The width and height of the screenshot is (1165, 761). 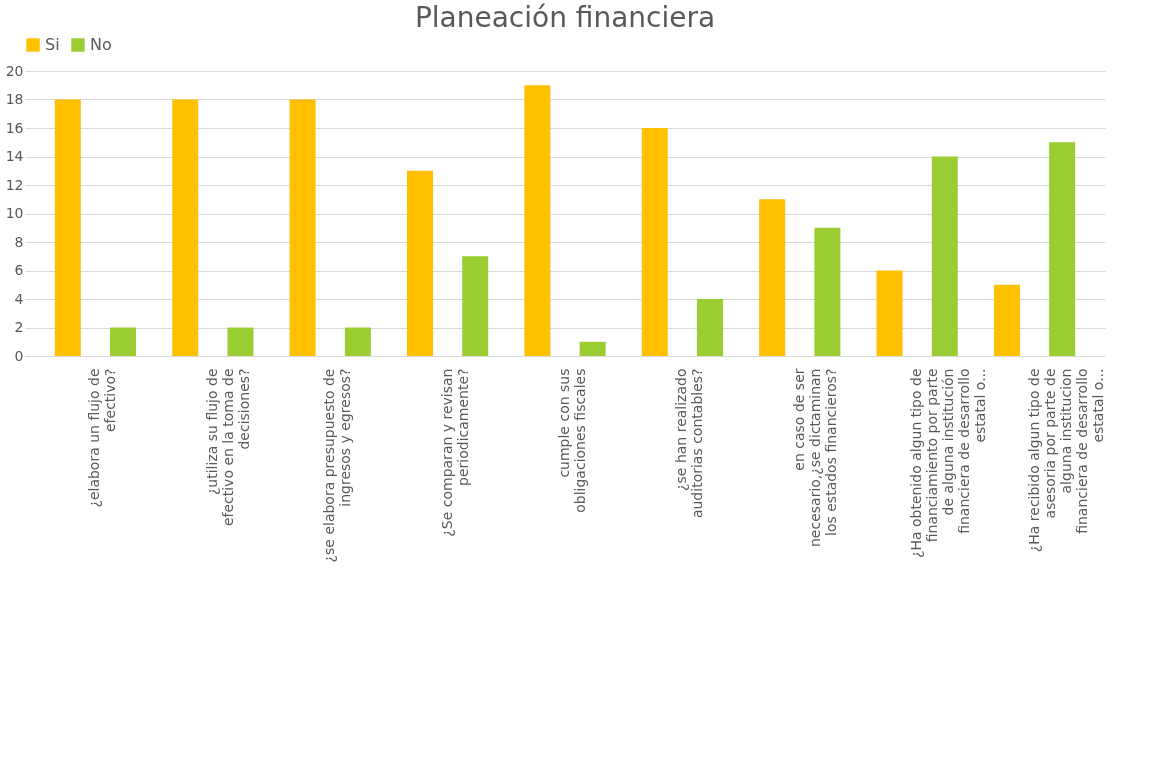 I want to click on x-tick-label: ¿Se comparan y revisan periodicamente?, so click(x=454, y=452).